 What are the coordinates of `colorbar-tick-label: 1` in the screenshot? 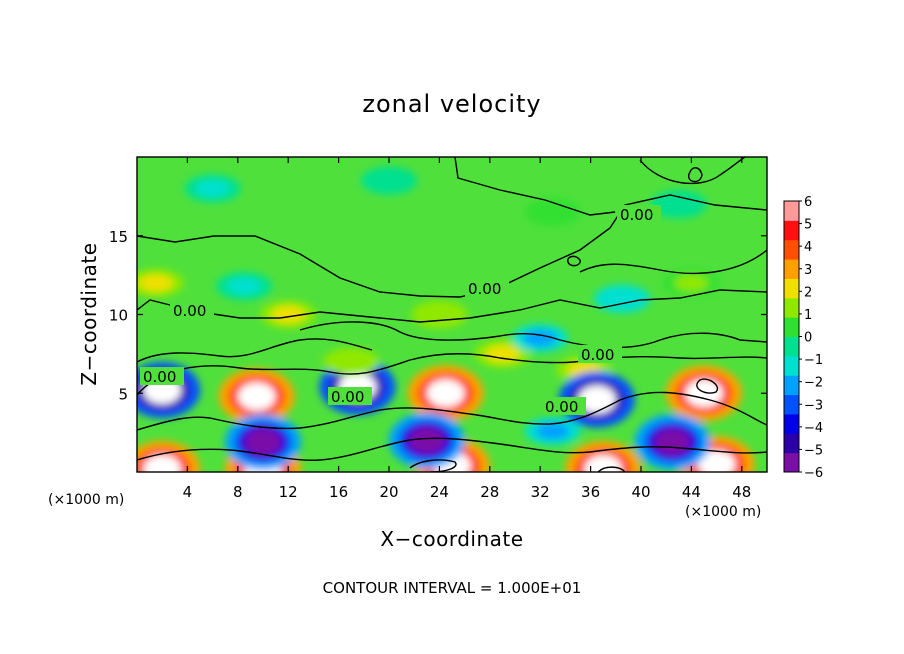 It's located at (808, 315).